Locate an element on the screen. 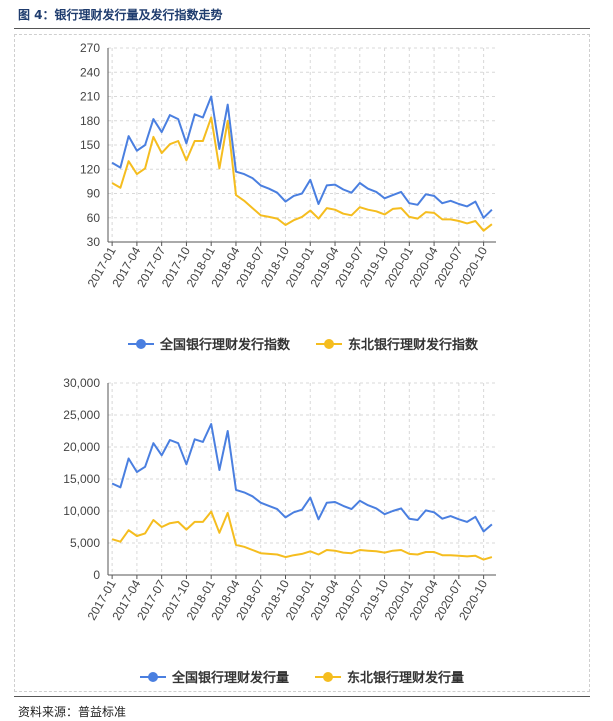  legend-northeast-volume: 东北银行理财发行量 is located at coordinates (389, 676).